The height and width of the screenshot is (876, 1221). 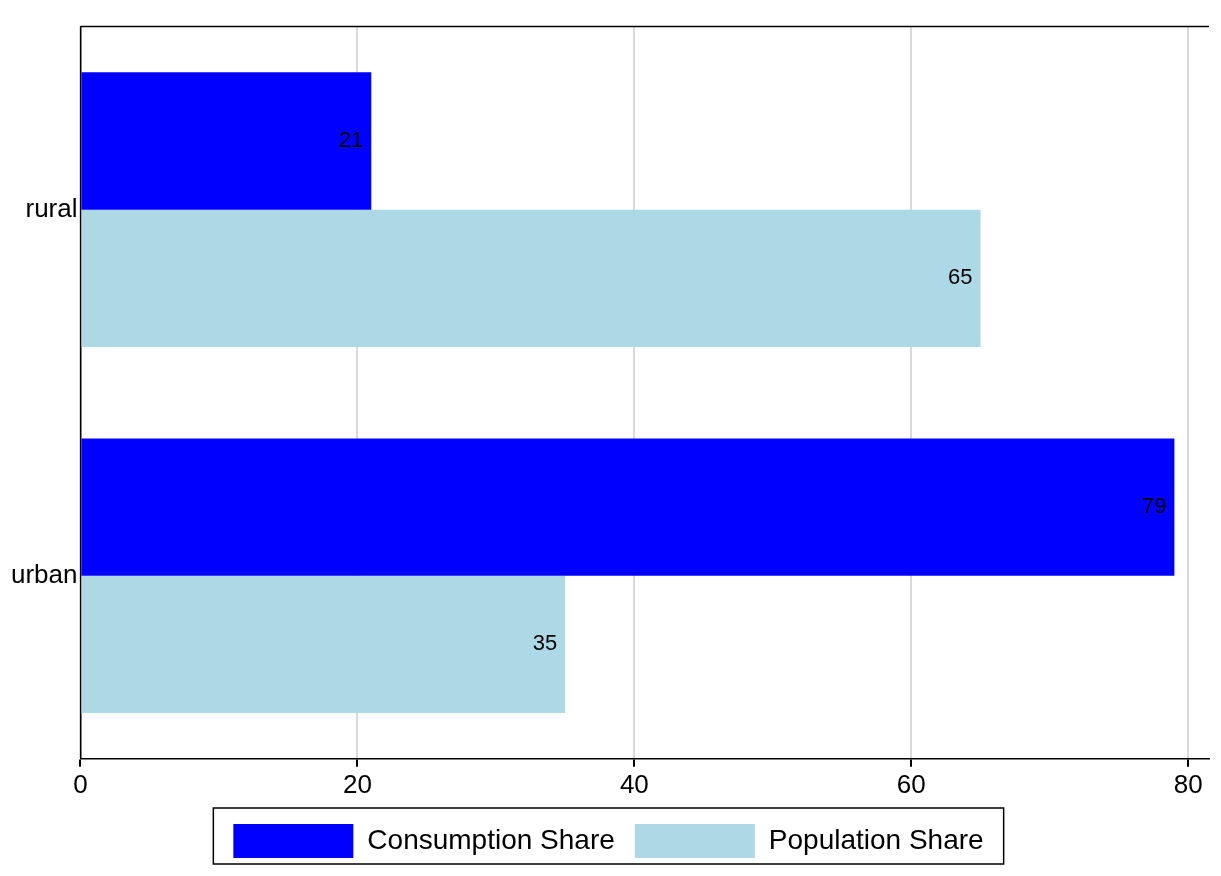 What do you see at coordinates (1188, 783) in the screenshot?
I see `x-tick-label: 80` at bounding box center [1188, 783].